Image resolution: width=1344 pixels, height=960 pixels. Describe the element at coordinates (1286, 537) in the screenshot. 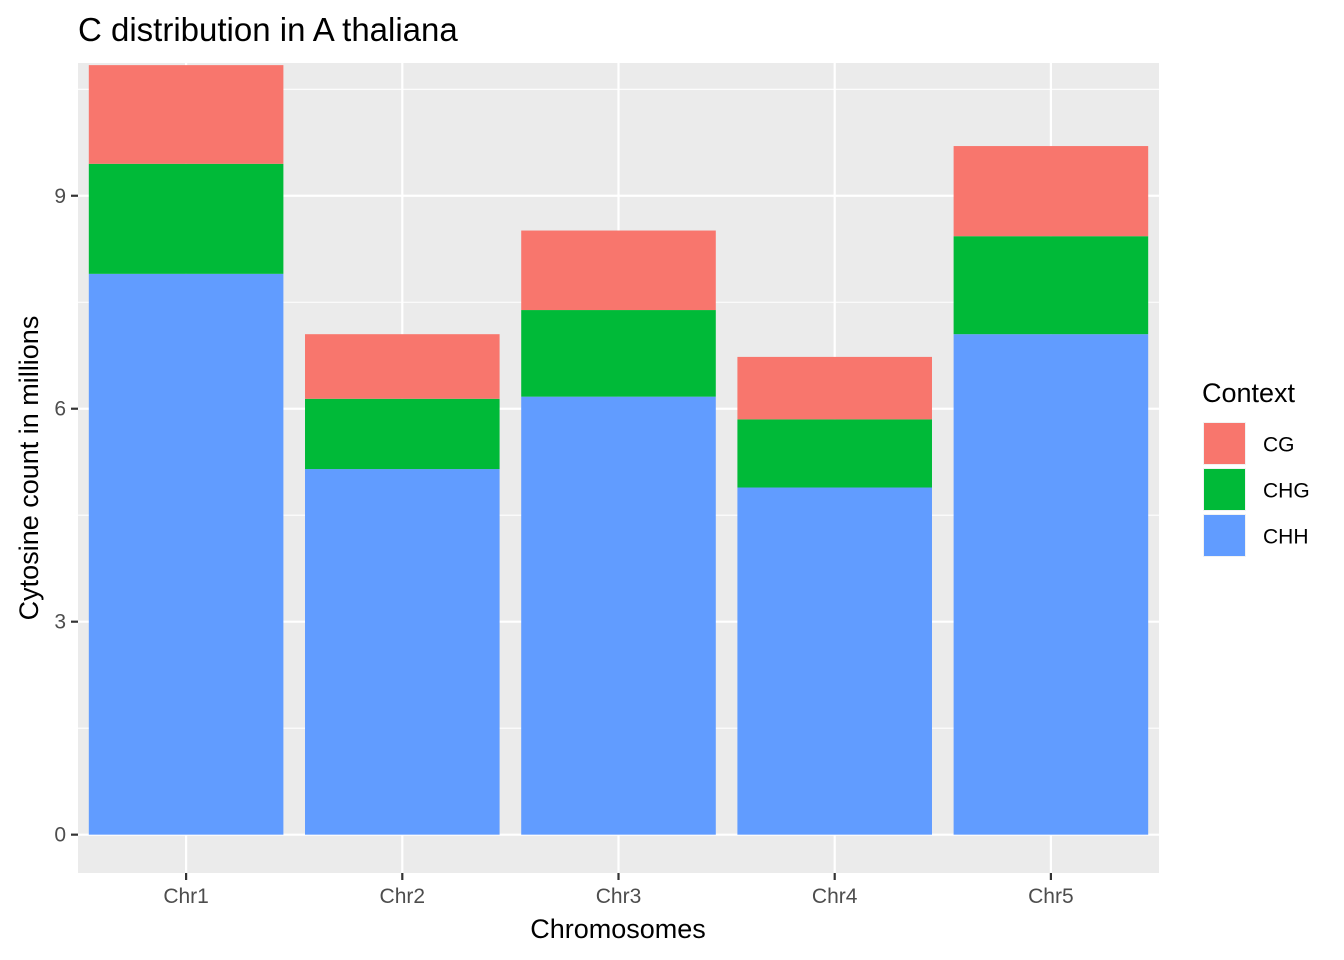

I see `legend-label-chh: CHH` at that location.